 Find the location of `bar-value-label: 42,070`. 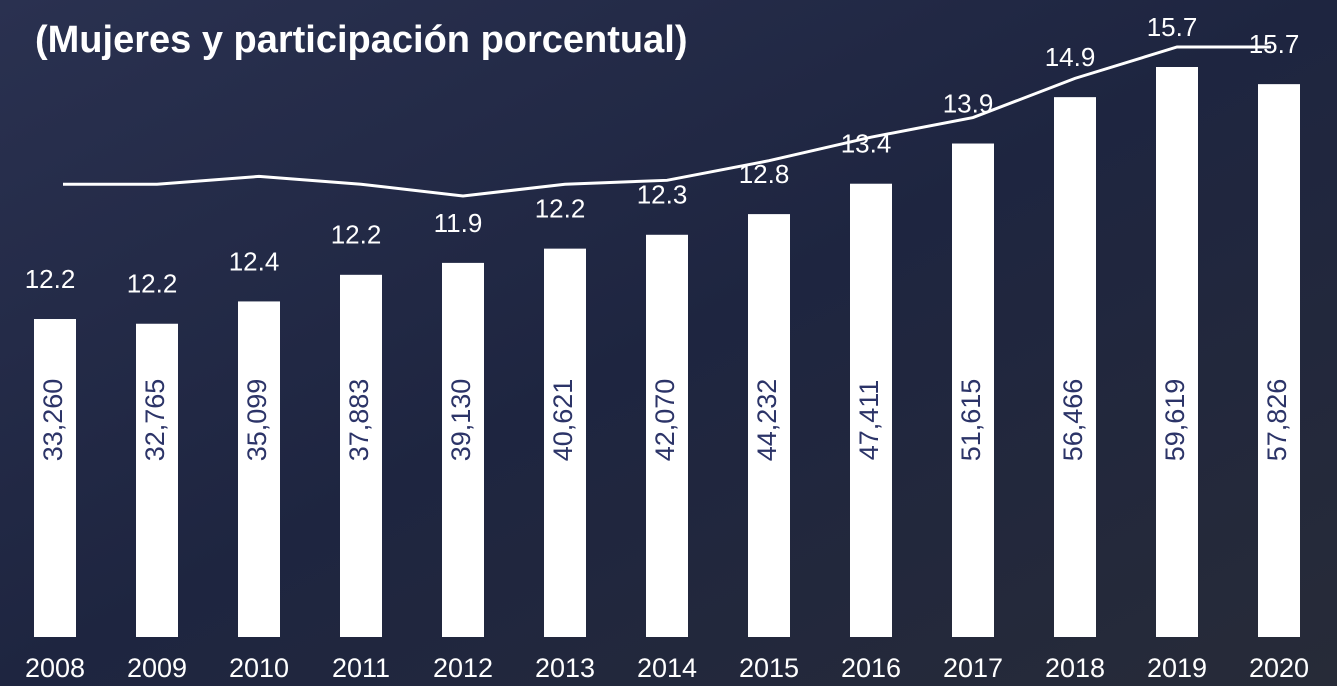

bar-value-label: 42,070 is located at coordinates (665, 420).